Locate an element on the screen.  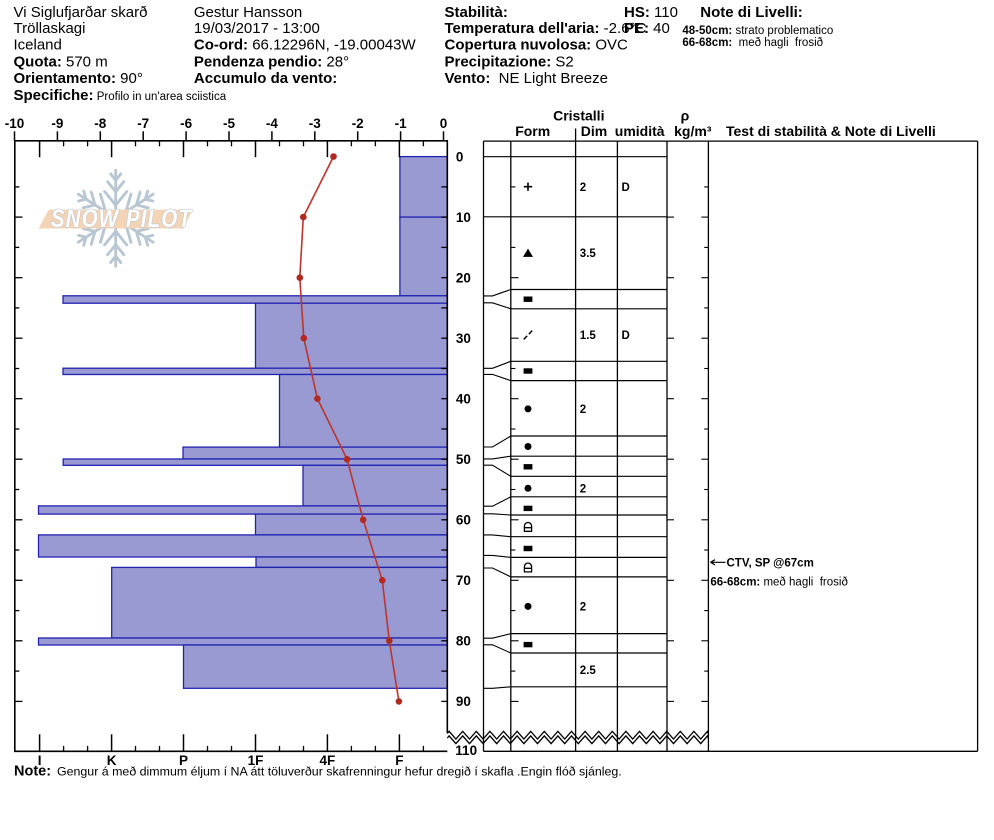
svg-text: Vi Siglufjarðar skarð is located at coordinates (81, 12).